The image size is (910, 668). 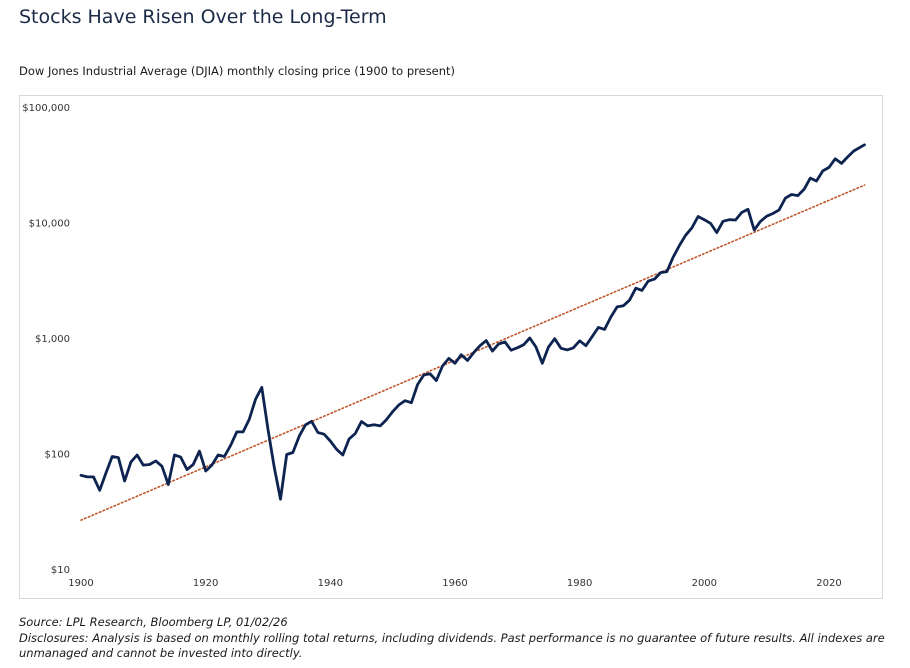 What do you see at coordinates (828, 583) in the screenshot?
I see `x-tick-label: 2020` at bounding box center [828, 583].